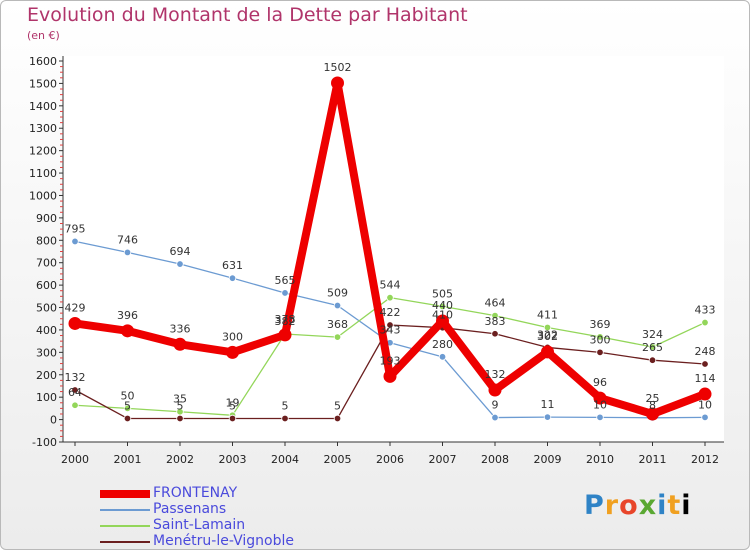 Image resolution: width=750 pixels, height=550 pixels. I want to click on proxiti-logo: Proxiti, so click(638, 505).